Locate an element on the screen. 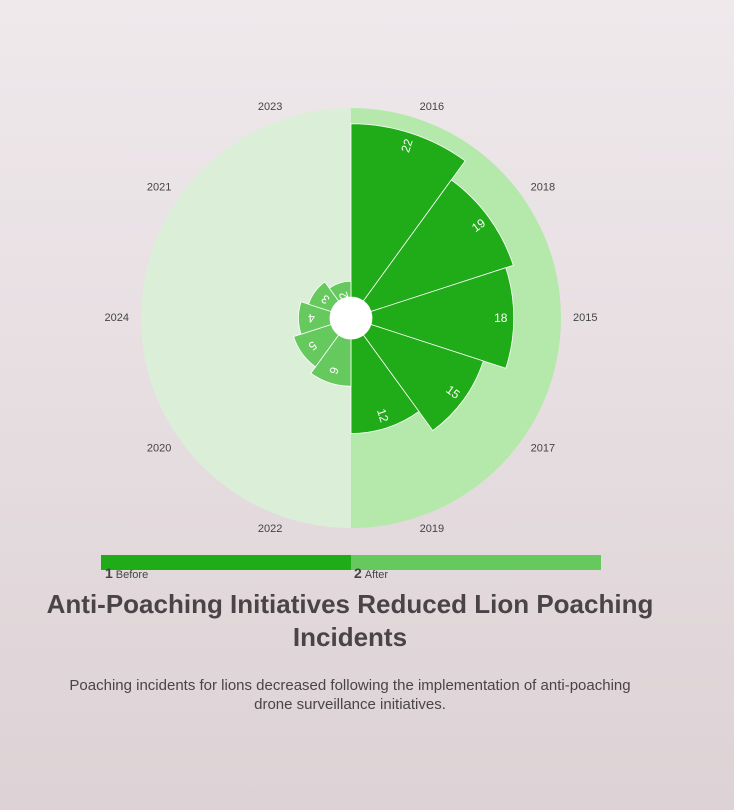 Image resolution: width=734 pixels, height=810 pixels. center-hole is located at coordinates (351, 318).